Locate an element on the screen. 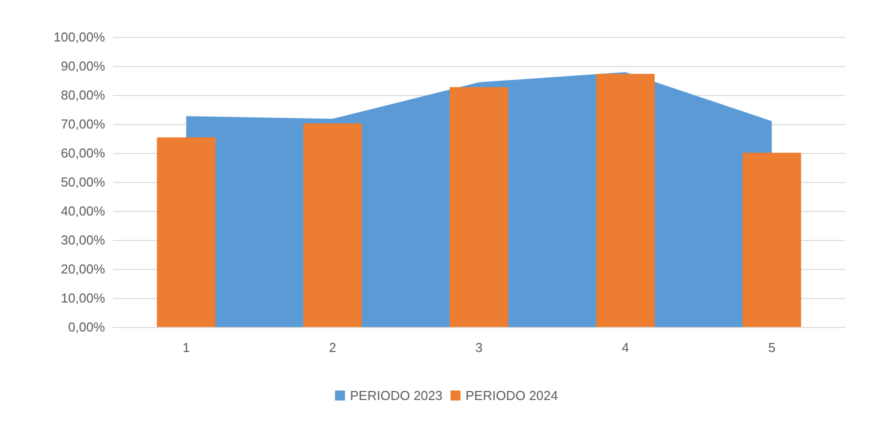 The height and width of the screenshot is (423, 893). y-tick-label: 30,00% is located at coordinates (83, 240).